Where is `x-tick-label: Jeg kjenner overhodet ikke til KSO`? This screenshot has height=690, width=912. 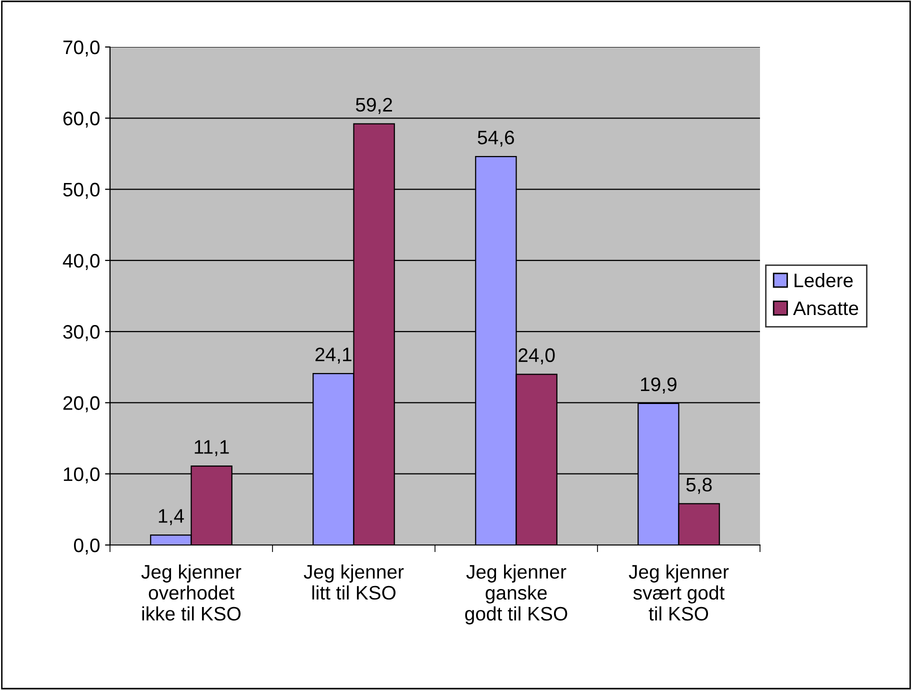 x-tick-label: Jeg kjenner overhodet ikke til KSO is located at coordinates (191, 592).